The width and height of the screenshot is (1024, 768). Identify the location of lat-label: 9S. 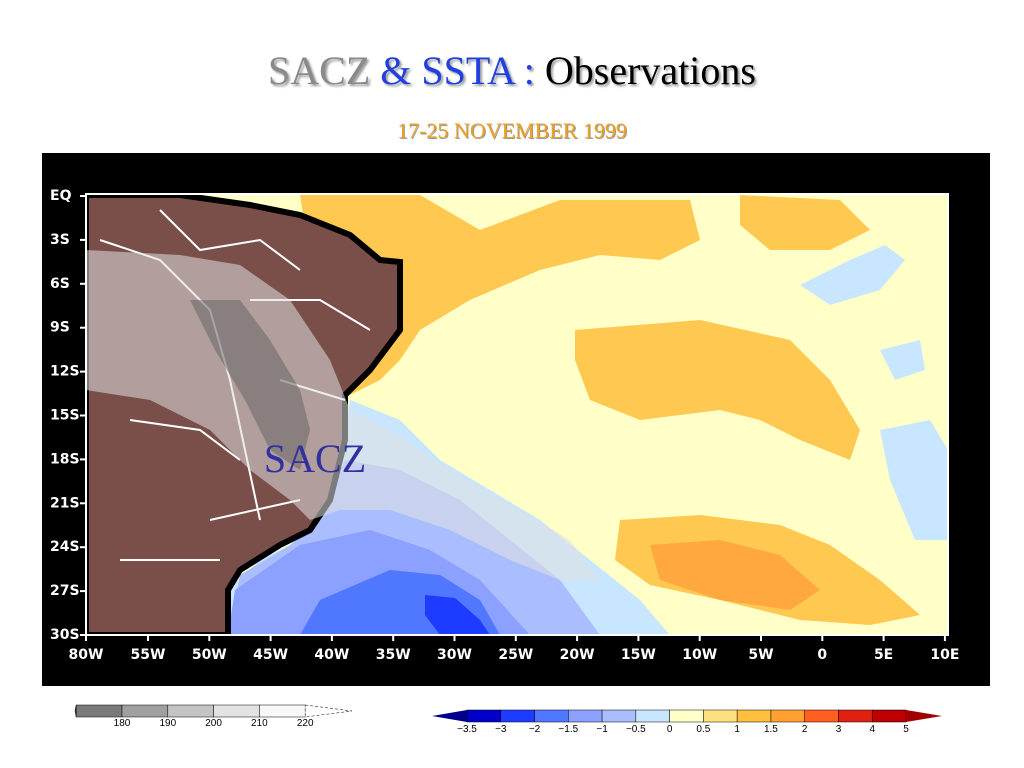
(60, 328).